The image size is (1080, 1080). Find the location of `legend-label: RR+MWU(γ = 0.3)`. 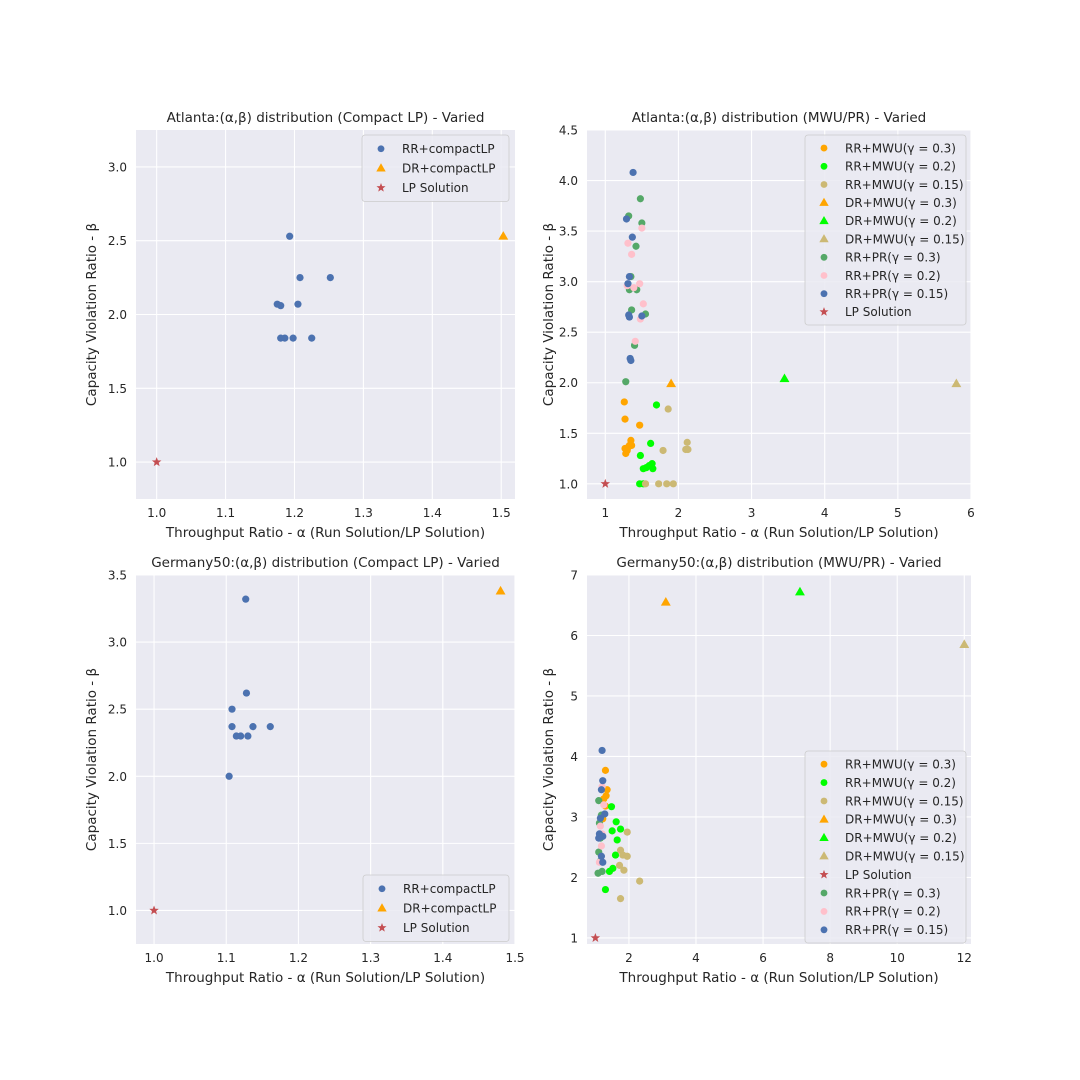

legend-label: RR+MWU(γ = 0.3) is located at coordinates (900, 148).